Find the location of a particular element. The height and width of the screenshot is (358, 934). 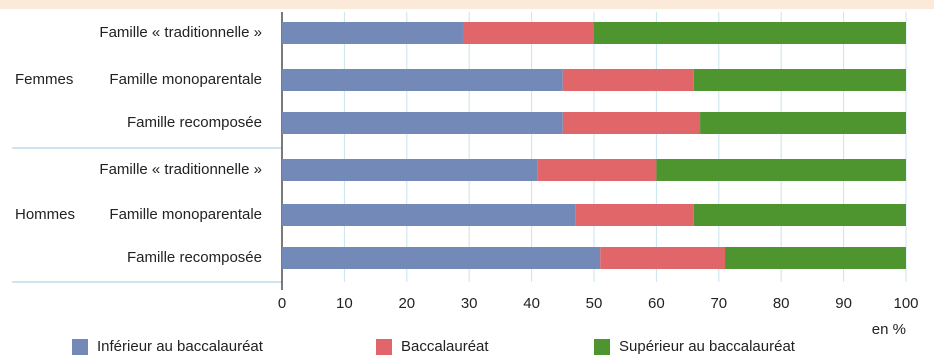

x-tick-label: 50 is located at coordinates (594, 303).